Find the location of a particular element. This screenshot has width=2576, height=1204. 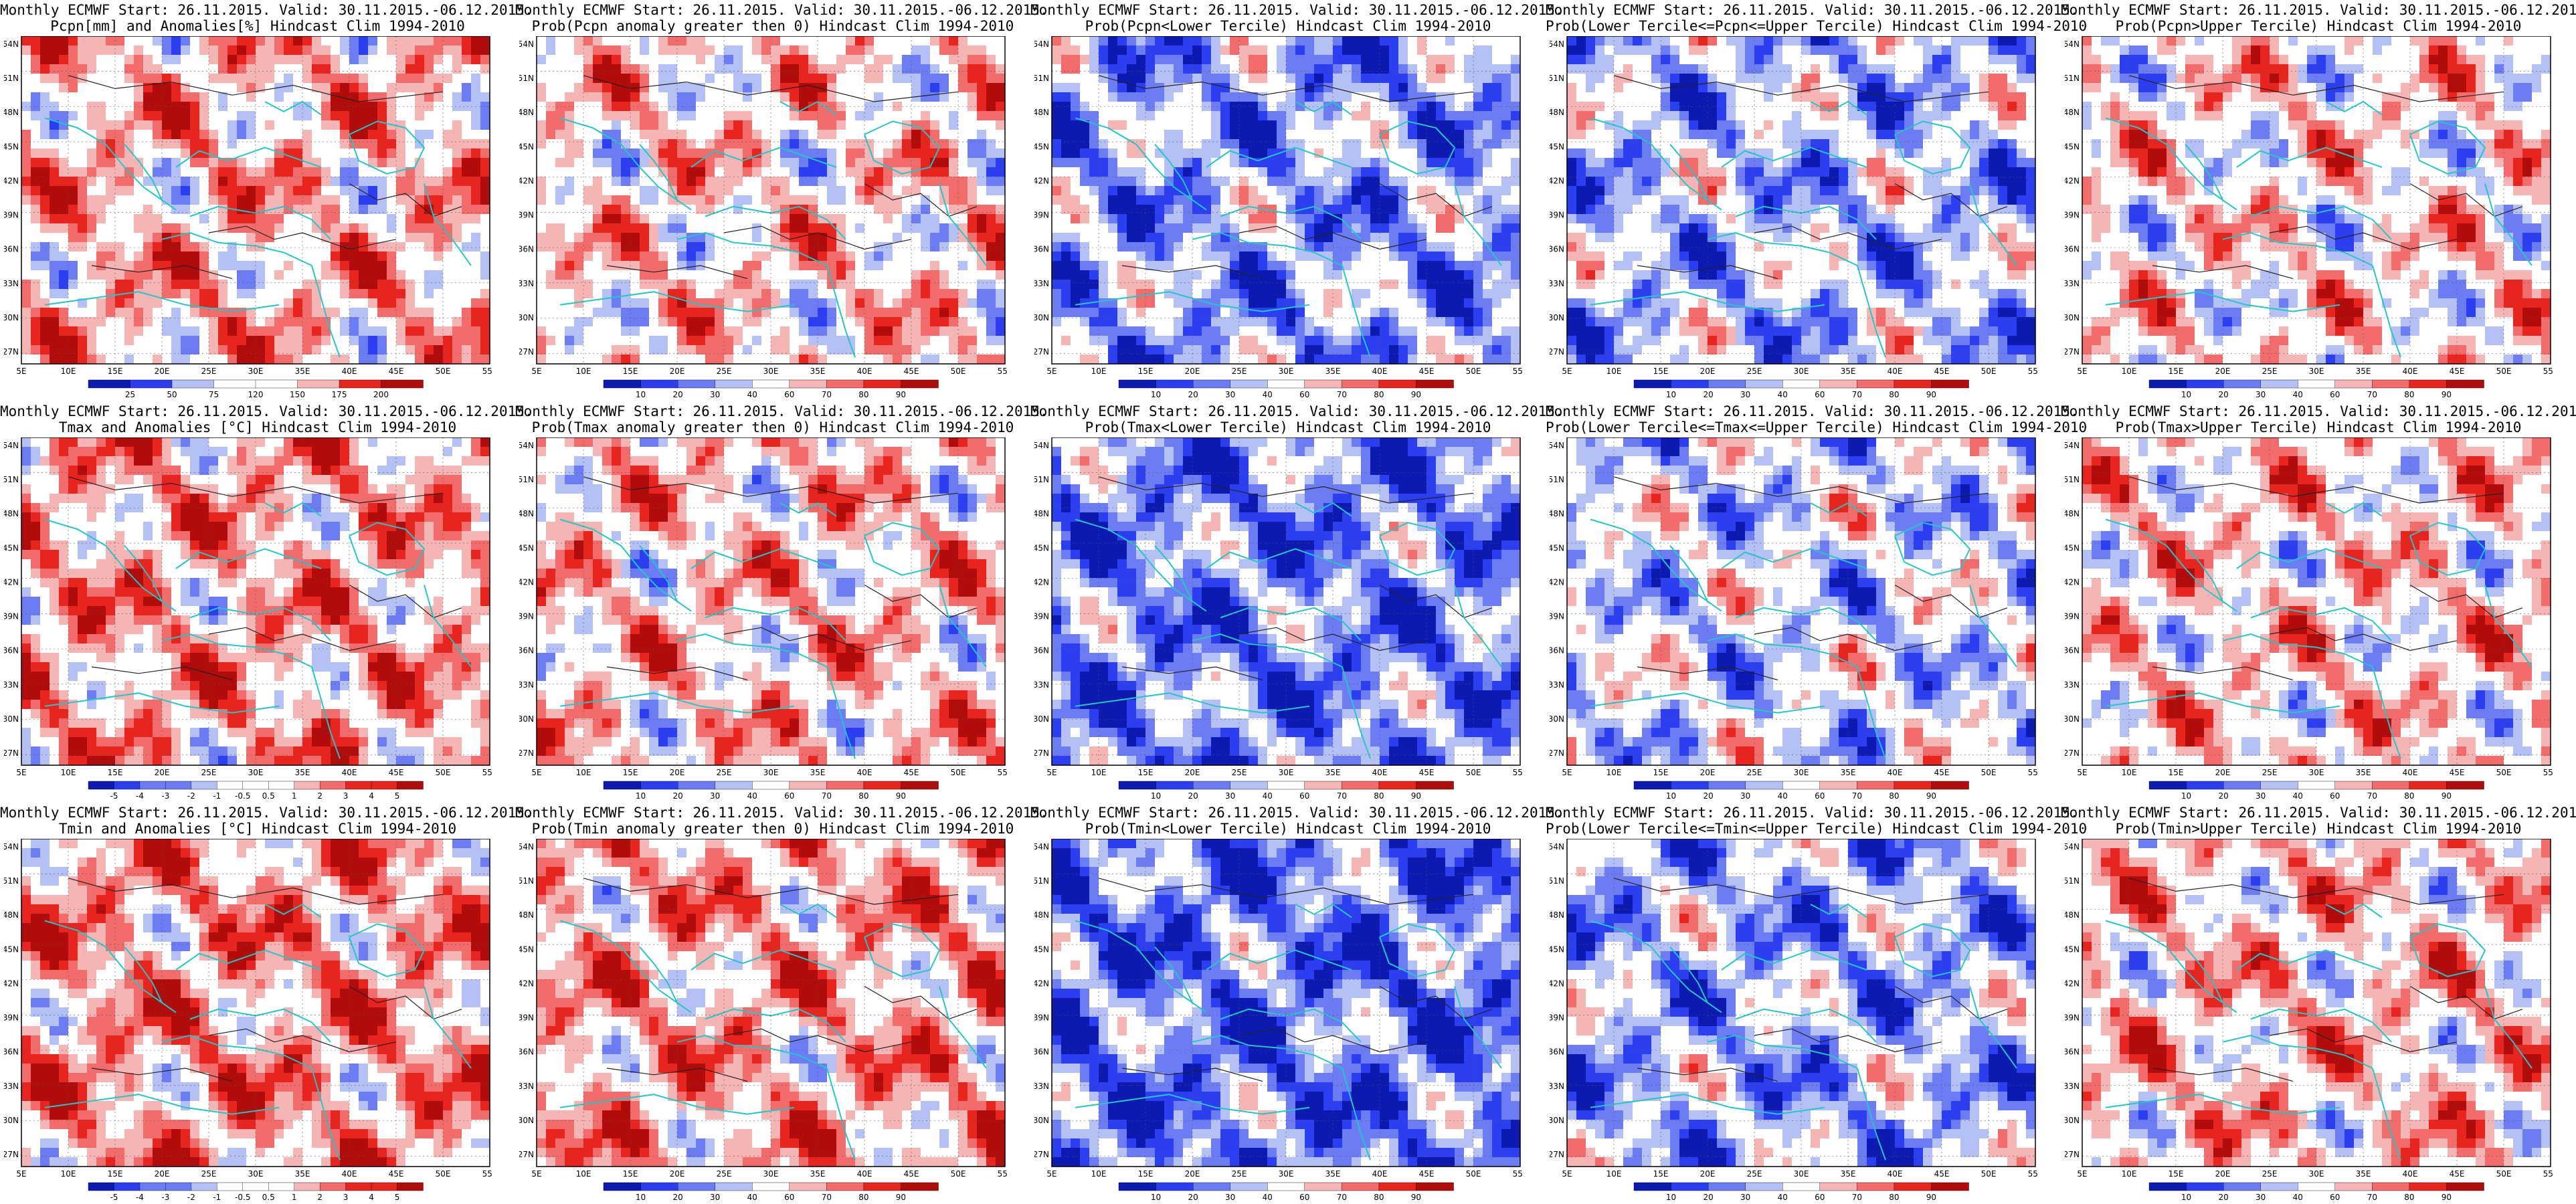

coastline is located at coordinates (162, 301).